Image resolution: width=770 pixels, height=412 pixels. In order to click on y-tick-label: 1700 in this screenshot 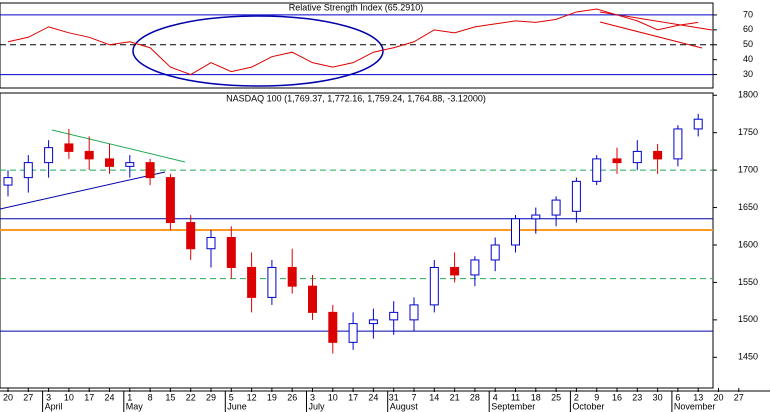, I will do `click(748, 169)`.